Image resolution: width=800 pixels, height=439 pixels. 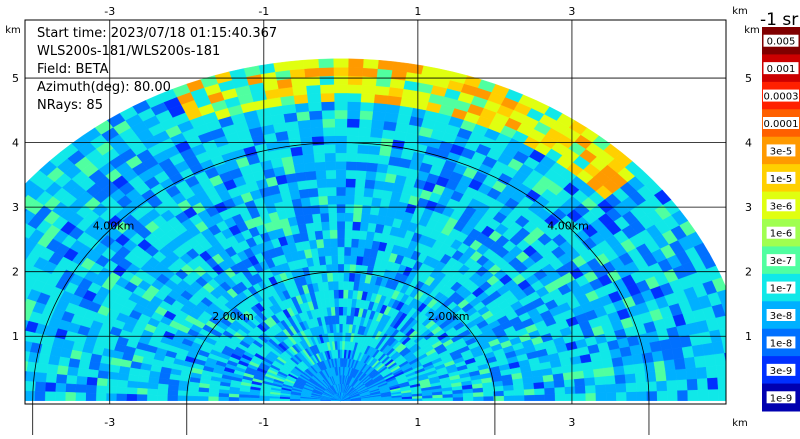 What do you see at coordinates (263, 11) in the screenshot?
I see `x-tick-label-top: -1` at bounding box center [263, 11].